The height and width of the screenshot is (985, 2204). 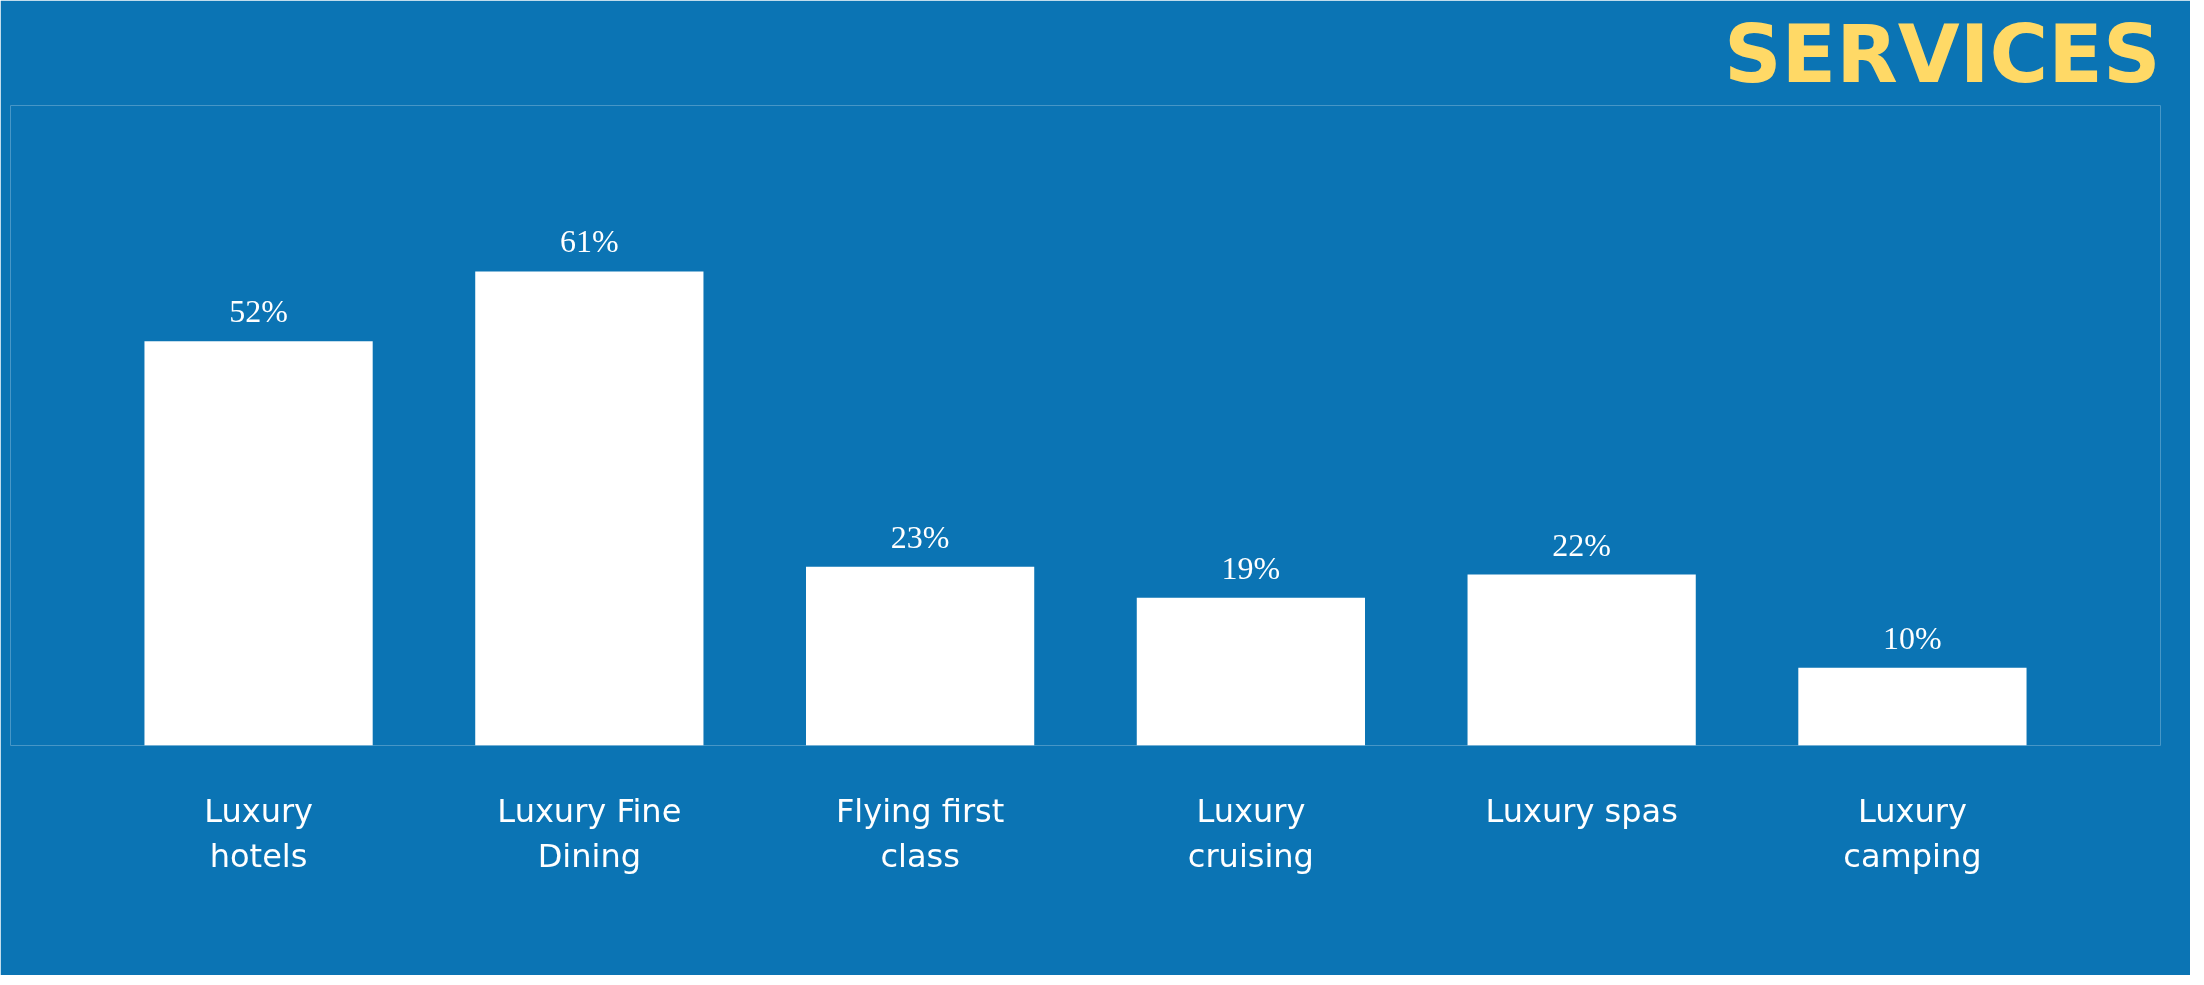 What do you see at coordinates (1581, 544) in the screenshot?
I see `data-label: 22%` at bounding box center [1581, 544].